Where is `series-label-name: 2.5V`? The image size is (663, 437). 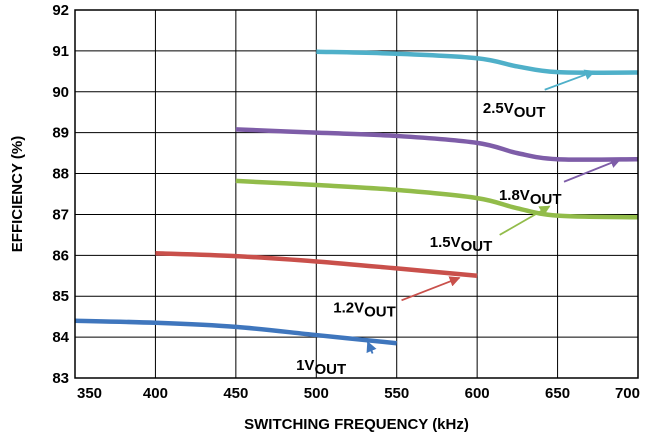 series-label-name: 2.5V is located at coordinates (498, 108).